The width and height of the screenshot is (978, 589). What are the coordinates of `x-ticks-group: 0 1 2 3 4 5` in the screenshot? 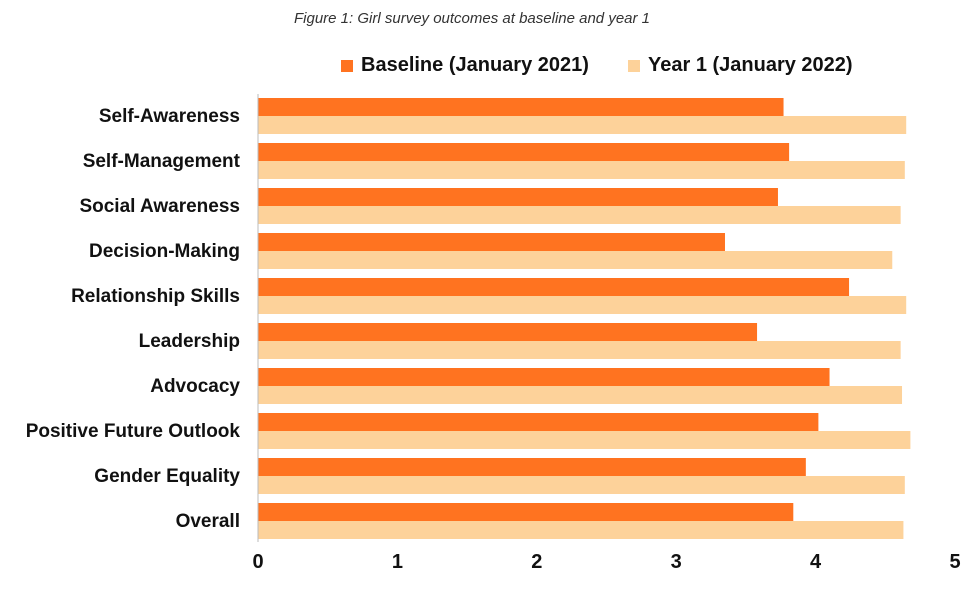 It's located at (606, 562).